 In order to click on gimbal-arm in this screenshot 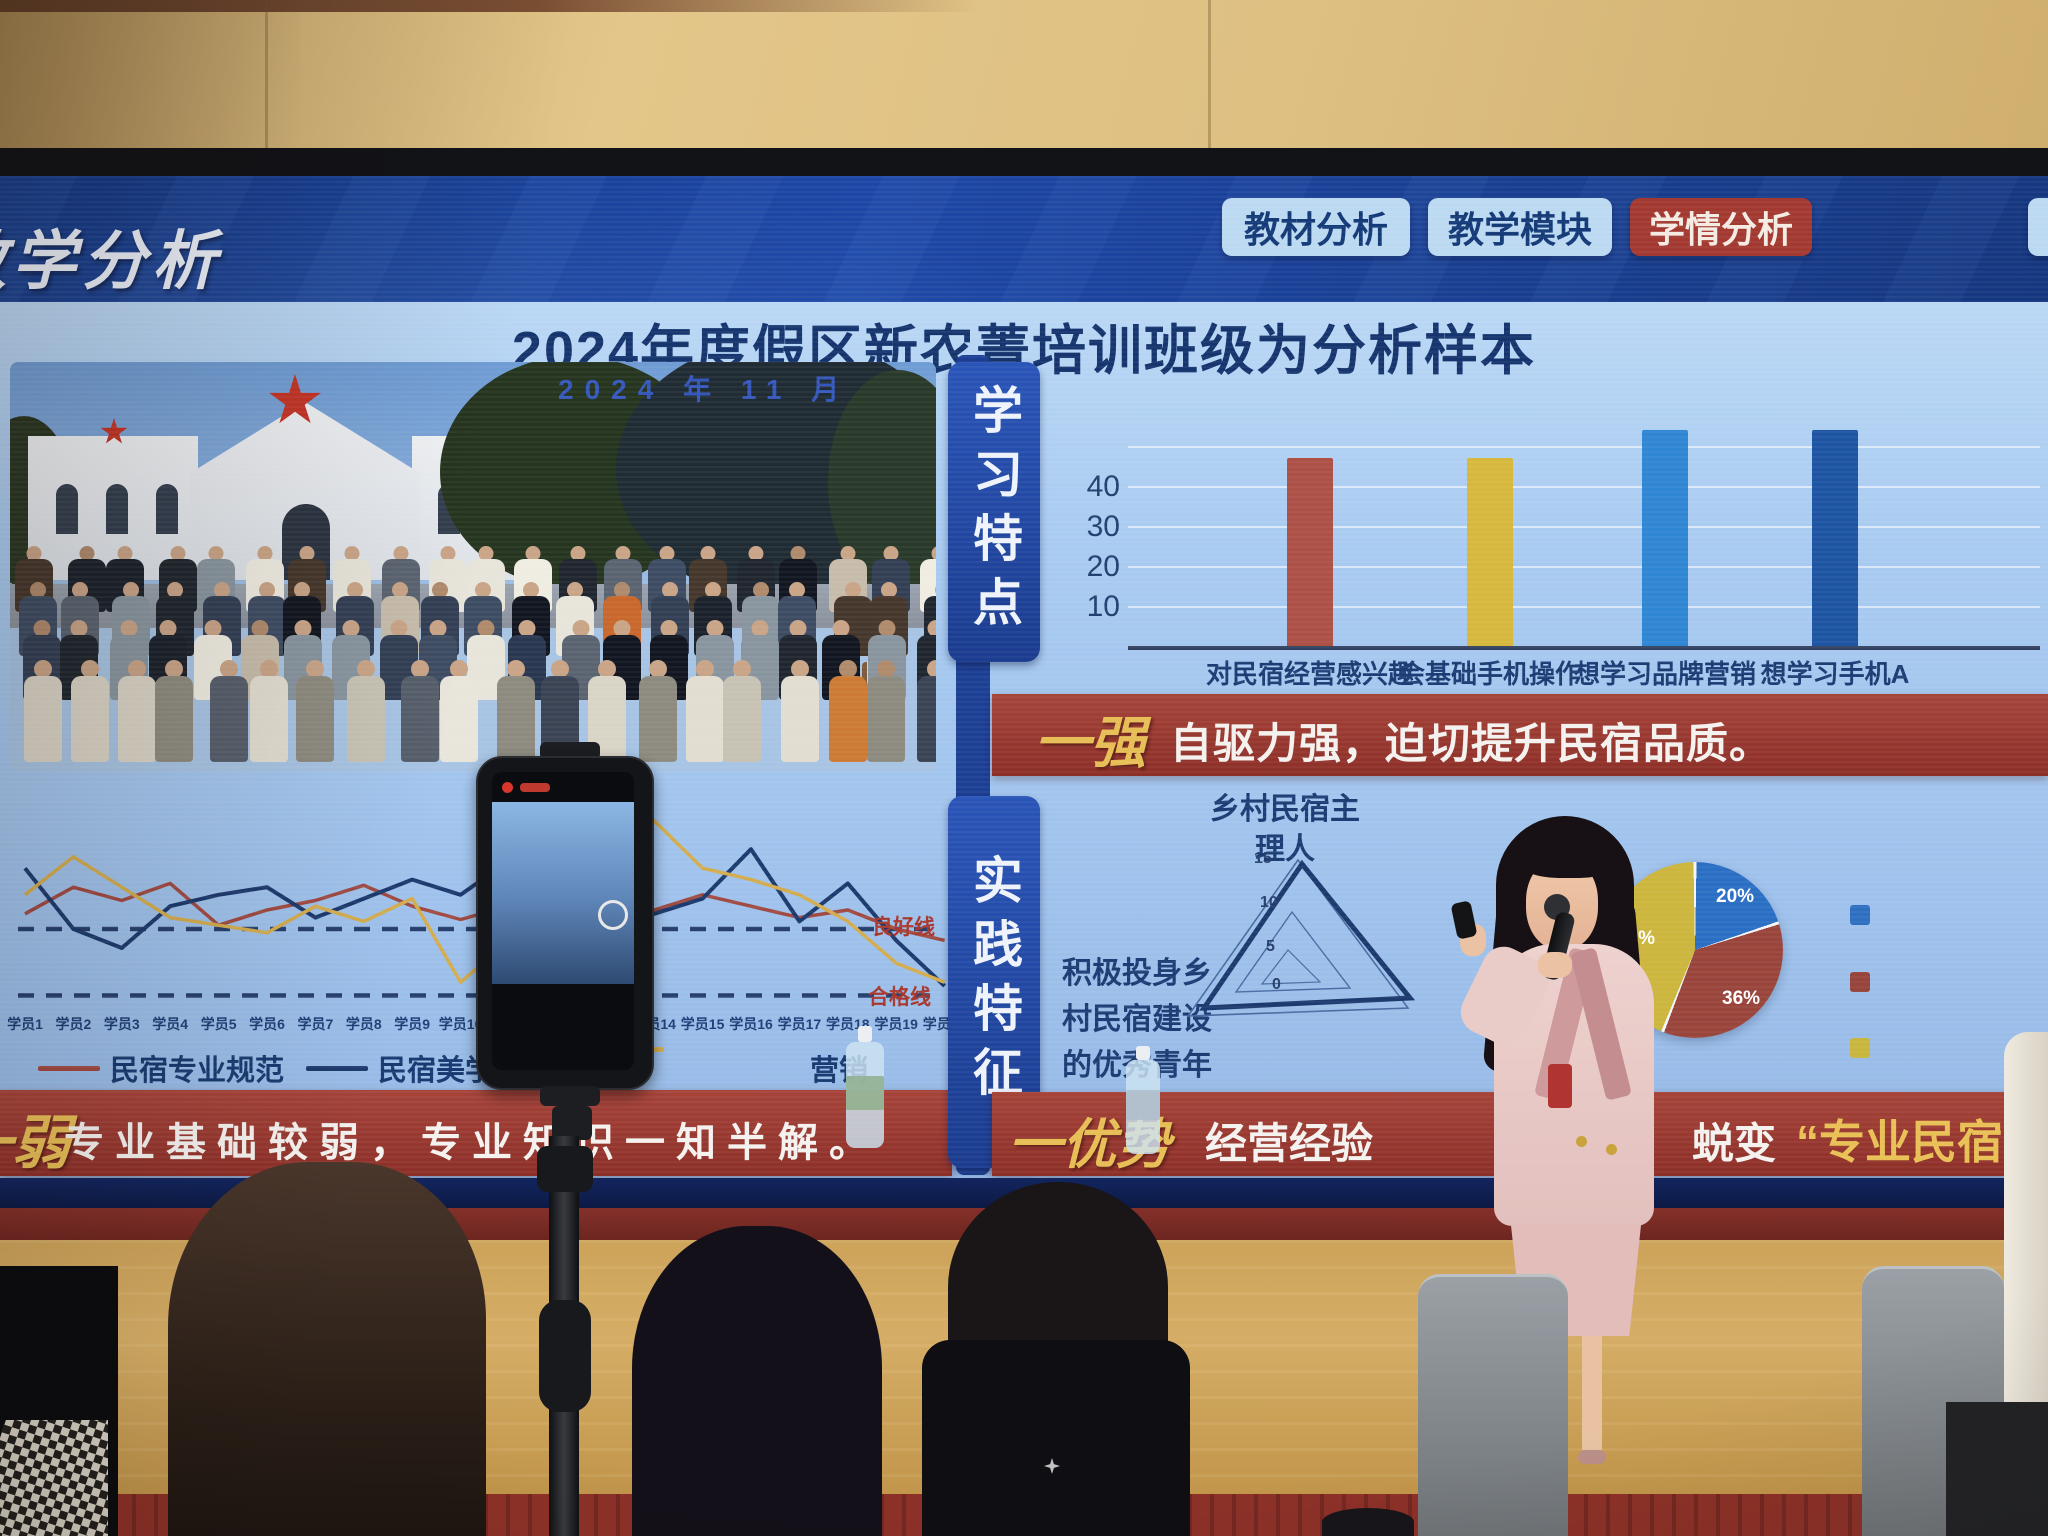, I will do `click(572, 1123)`.